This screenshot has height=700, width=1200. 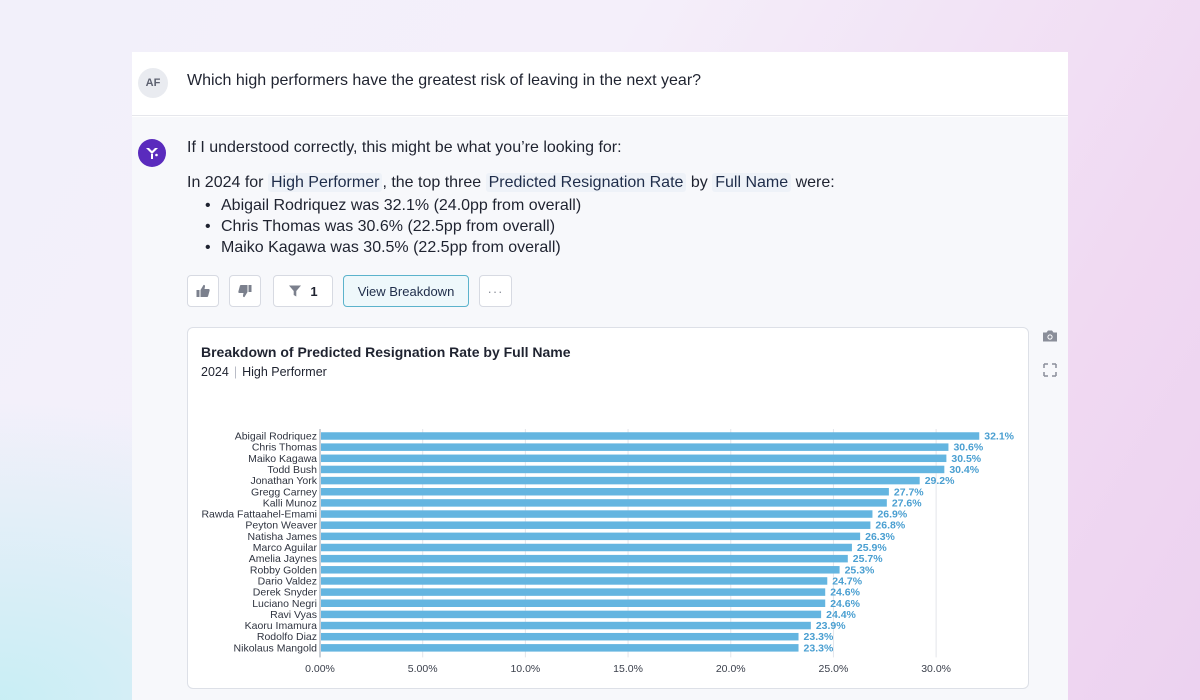 I want to click on category-label: Robby Golden, so click(x=283, y=570).